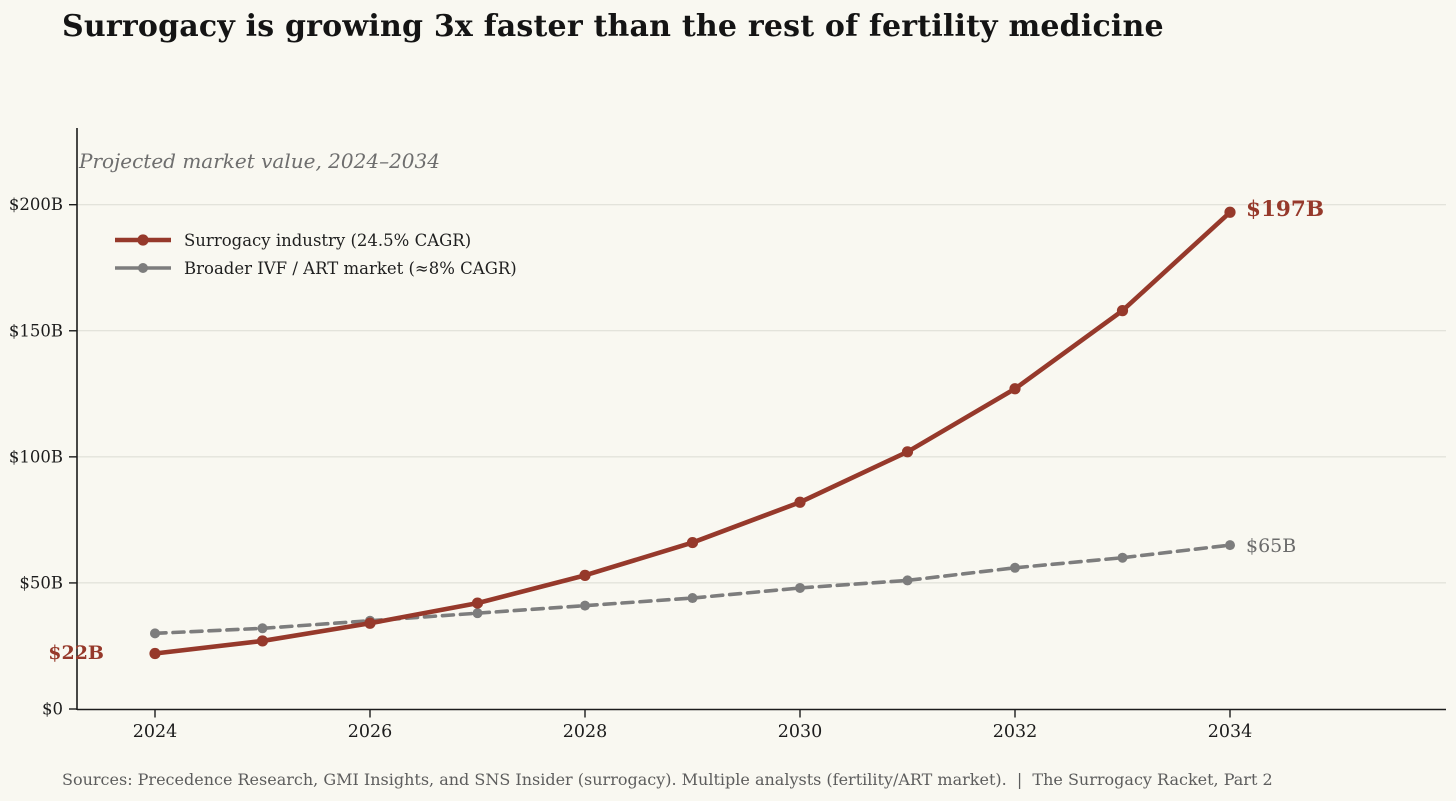 This screenshot has width=1456, height=801. What do you see at coordinates (41, 582) in the screenshot?
I see `y-tick-label: $50B` at bounding box center [41, 582].